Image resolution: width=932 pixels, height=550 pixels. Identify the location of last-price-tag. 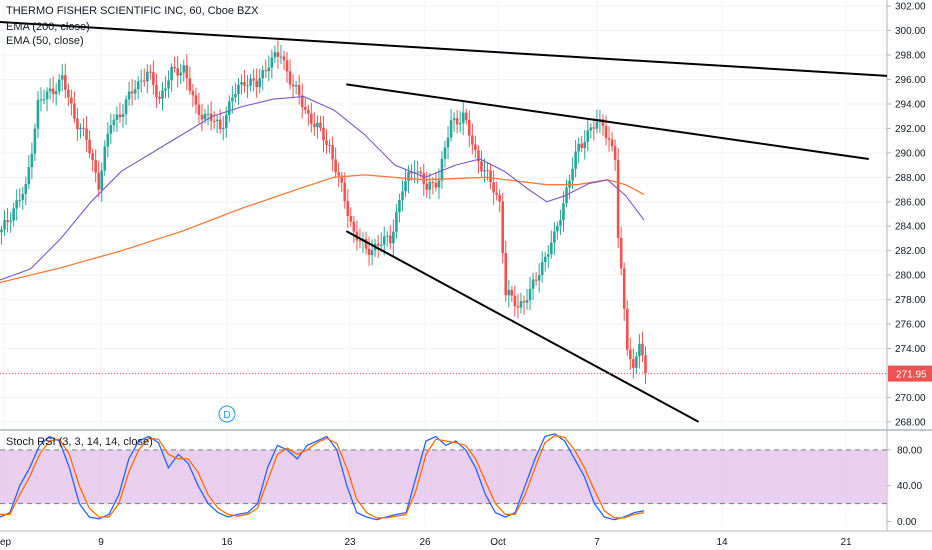
(910, 373).